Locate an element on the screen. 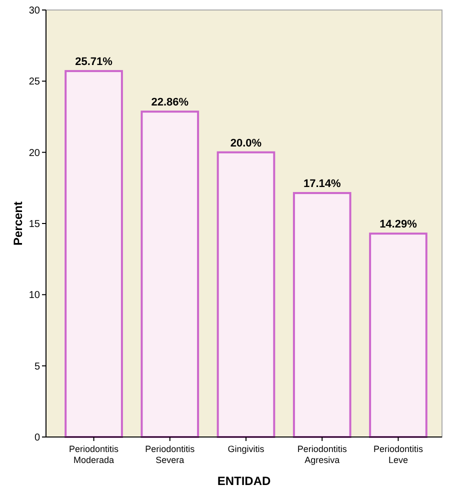 The height and width of the screenshot is (491, 454). y-tick-label: 30 is located at coordinates (34, 11).